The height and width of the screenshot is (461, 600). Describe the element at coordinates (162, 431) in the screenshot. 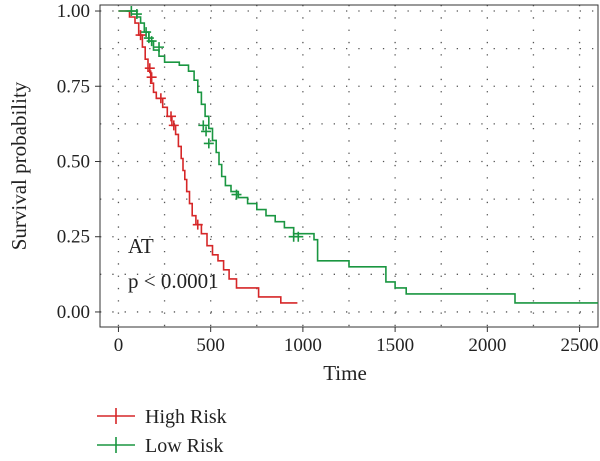

I see `legend: High Risk Low Risk` at that location.